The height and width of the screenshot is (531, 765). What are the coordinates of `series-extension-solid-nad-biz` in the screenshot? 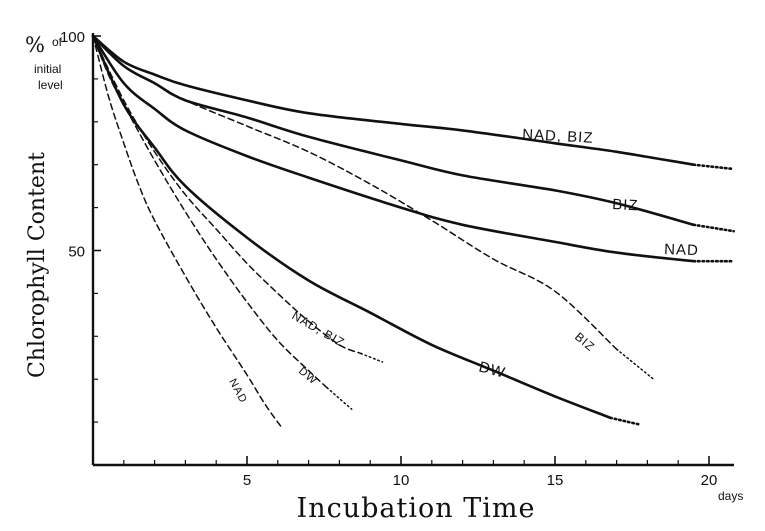 It's located at (713, 167).